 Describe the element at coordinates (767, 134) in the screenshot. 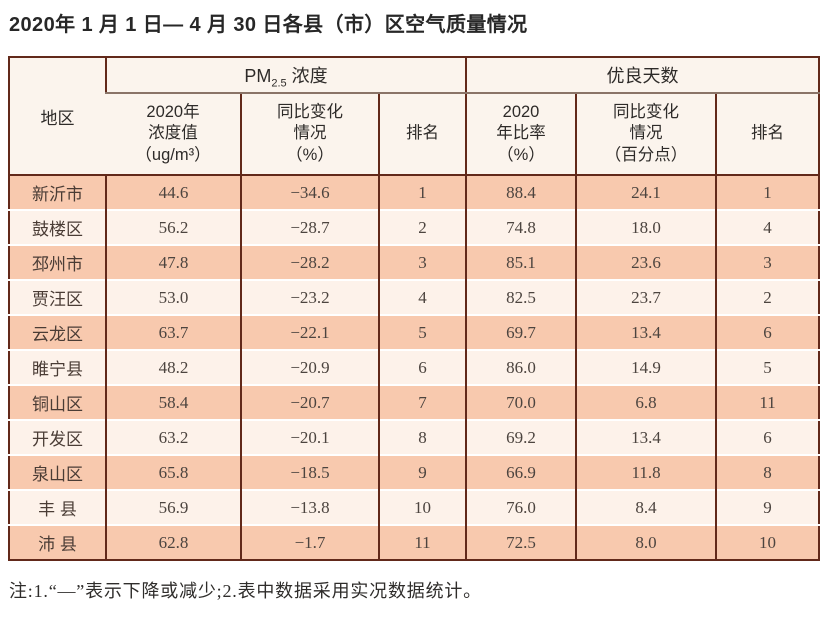

I see `column-header-good-rank: 排名` at that location.